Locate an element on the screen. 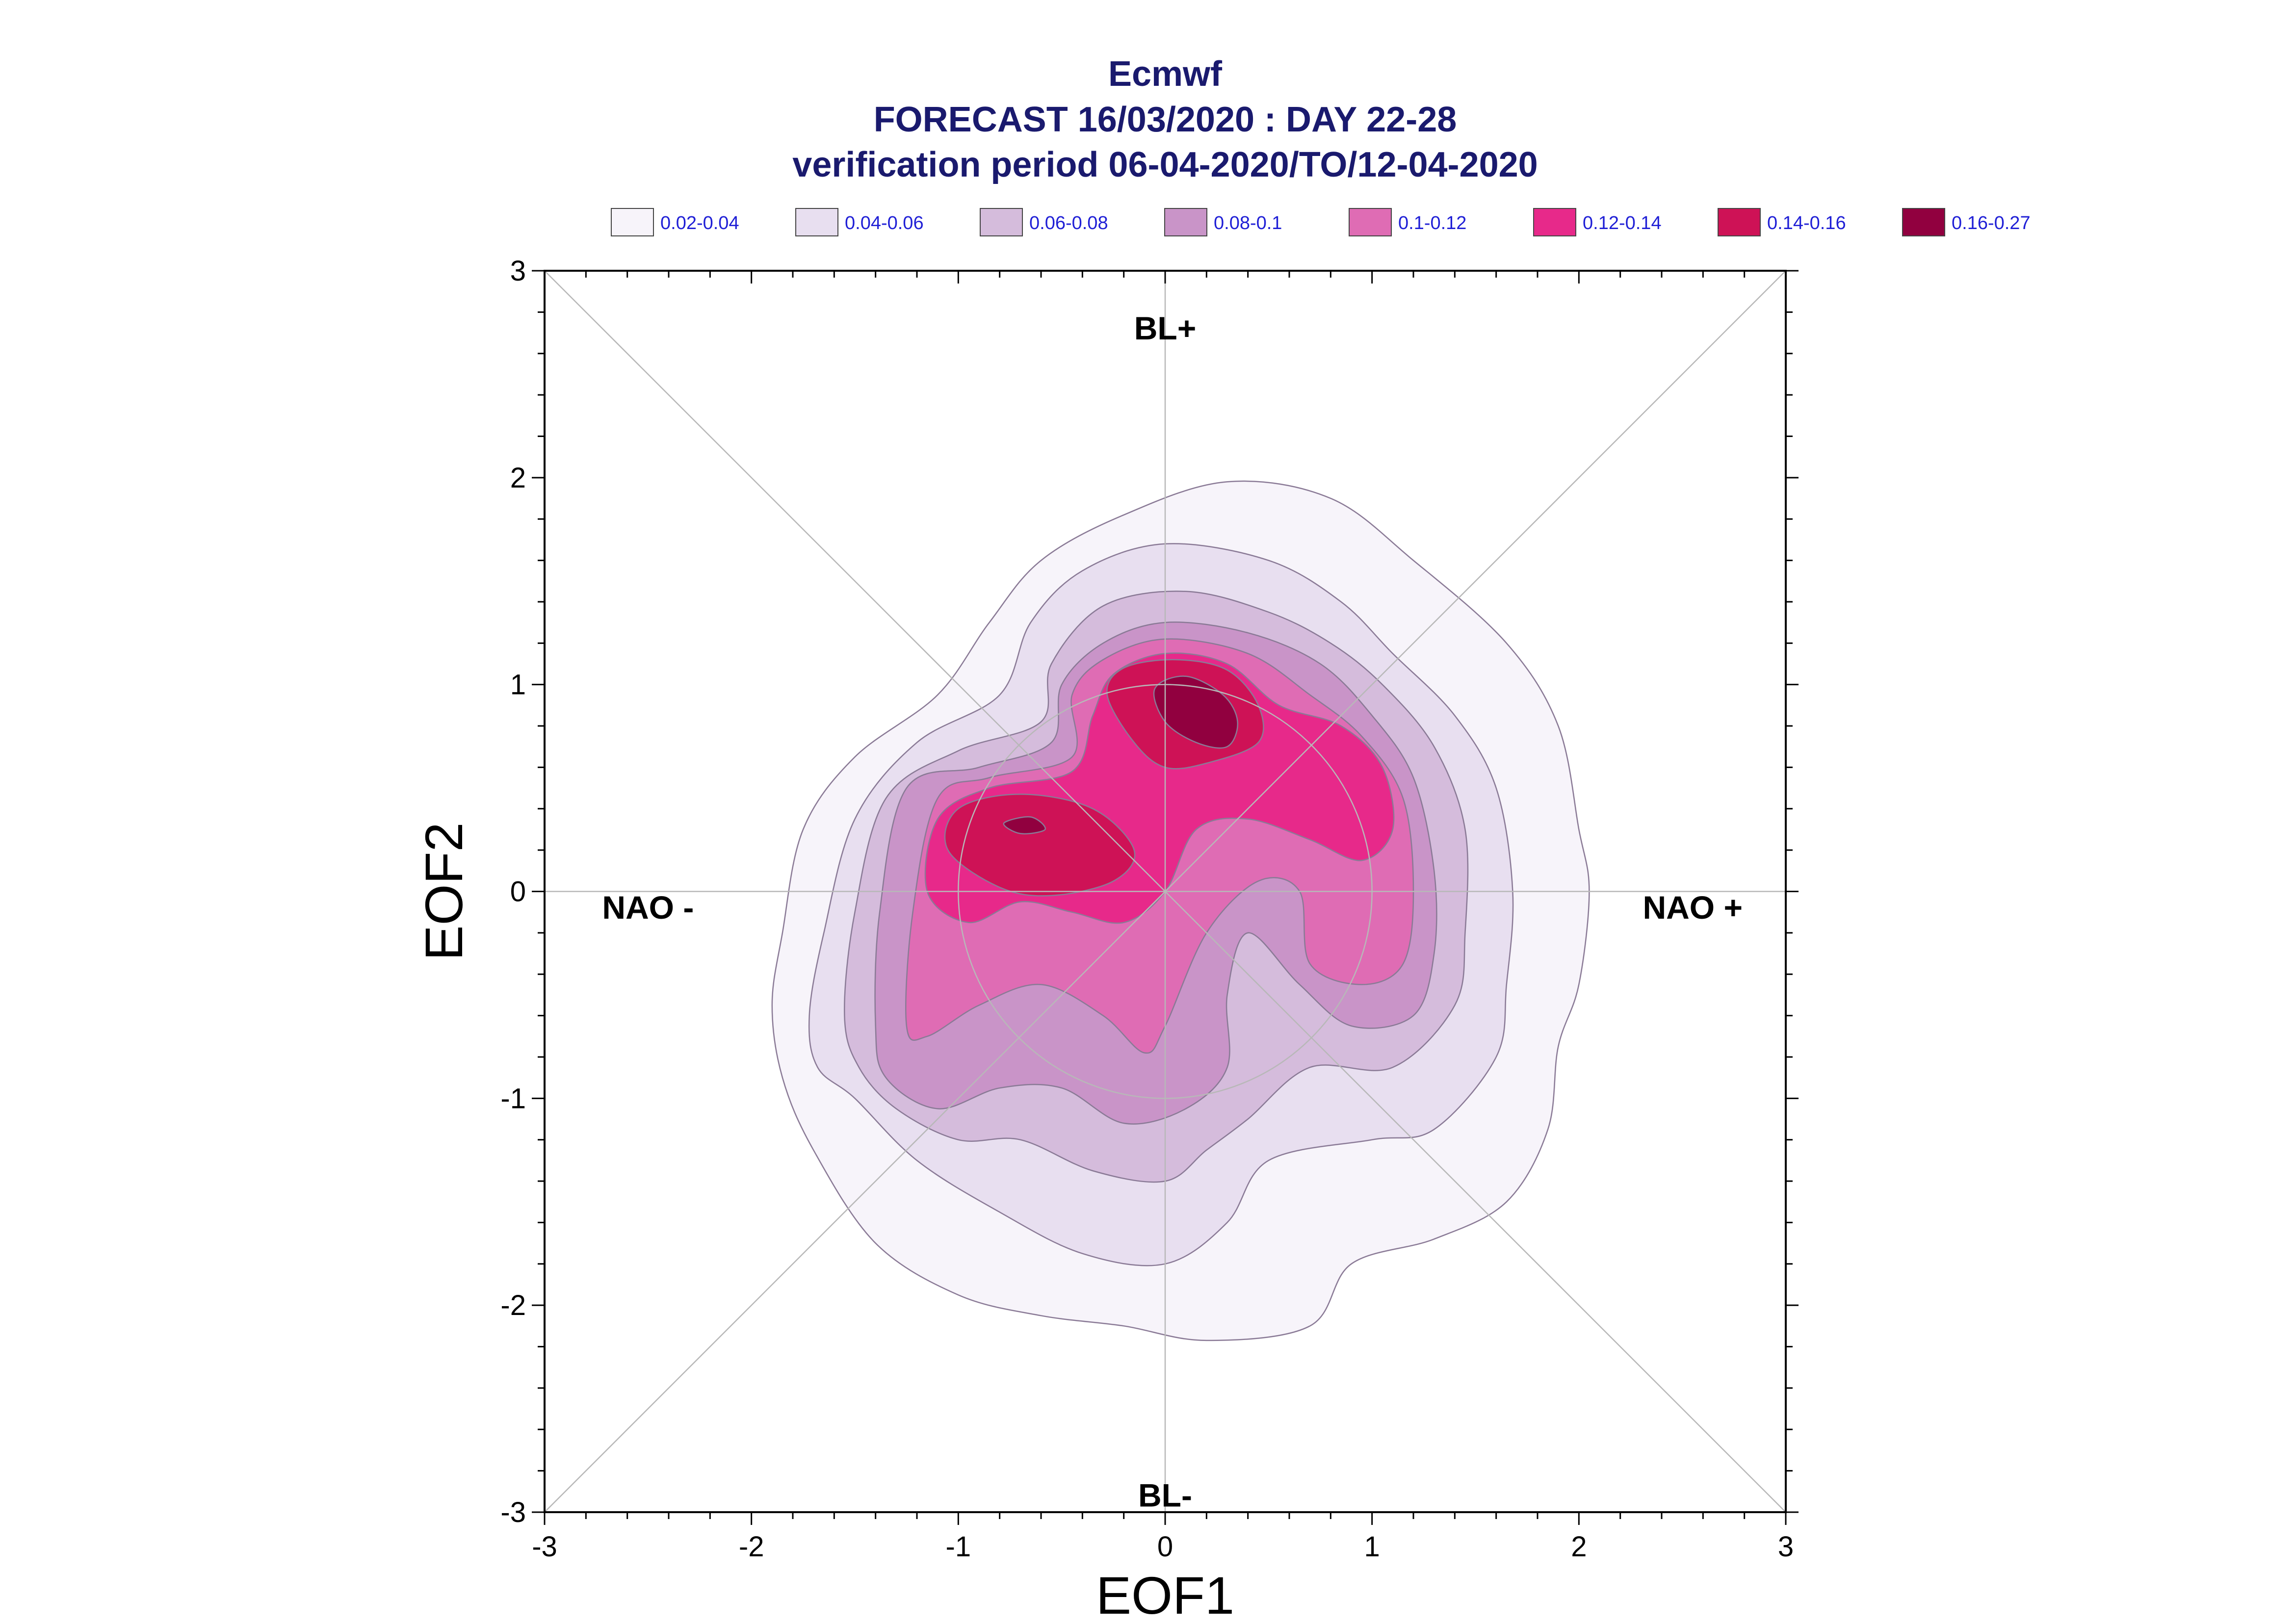 The image size is (2295, 1624). legend-label-7: 0.14-0.16 is located at coordinates (1806, 223).